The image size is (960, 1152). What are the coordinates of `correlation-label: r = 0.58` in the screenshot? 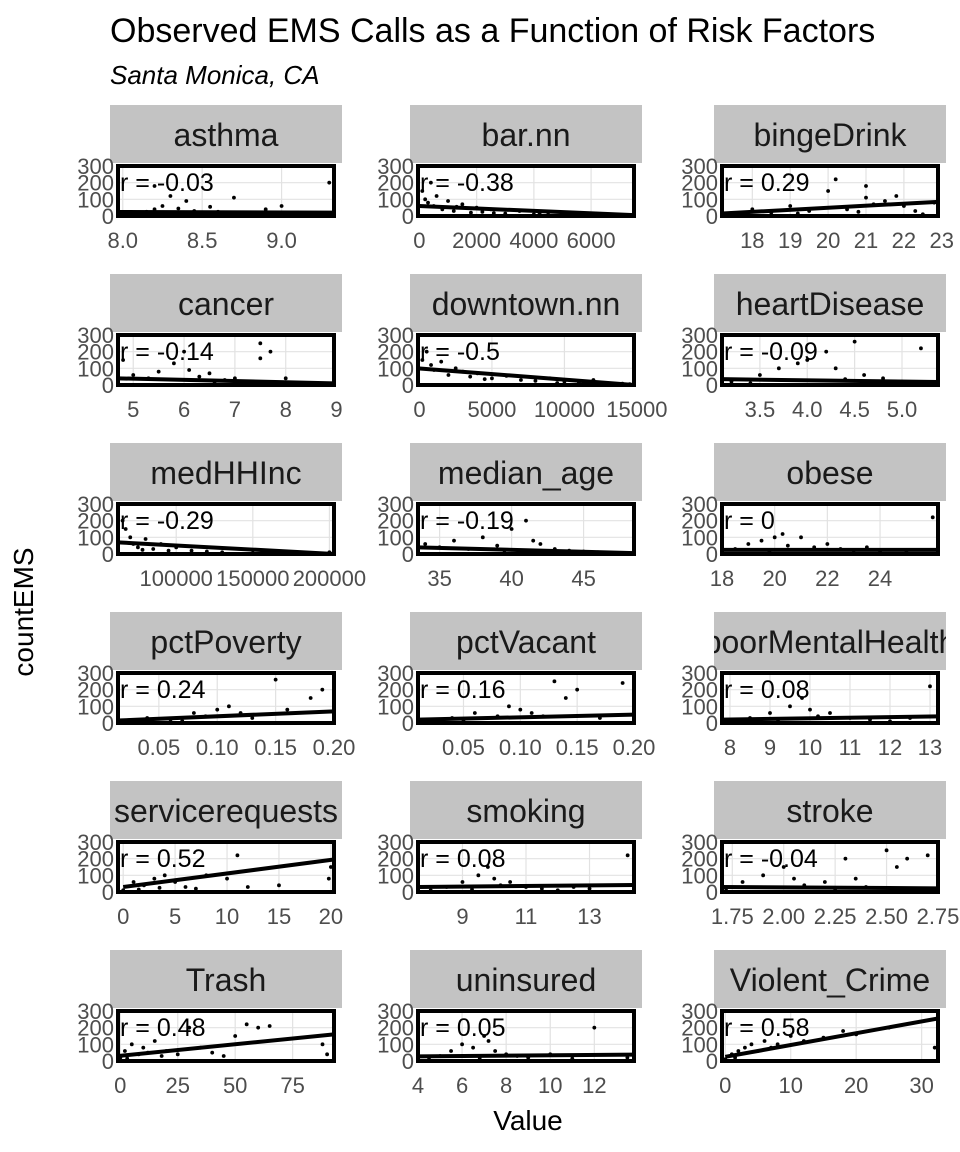 It's located at (766, 1028).